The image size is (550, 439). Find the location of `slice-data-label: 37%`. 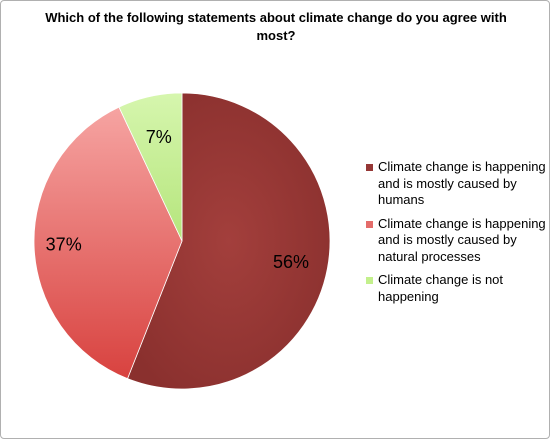

slice-data-label: 37% is located at coordinates (64, 245).